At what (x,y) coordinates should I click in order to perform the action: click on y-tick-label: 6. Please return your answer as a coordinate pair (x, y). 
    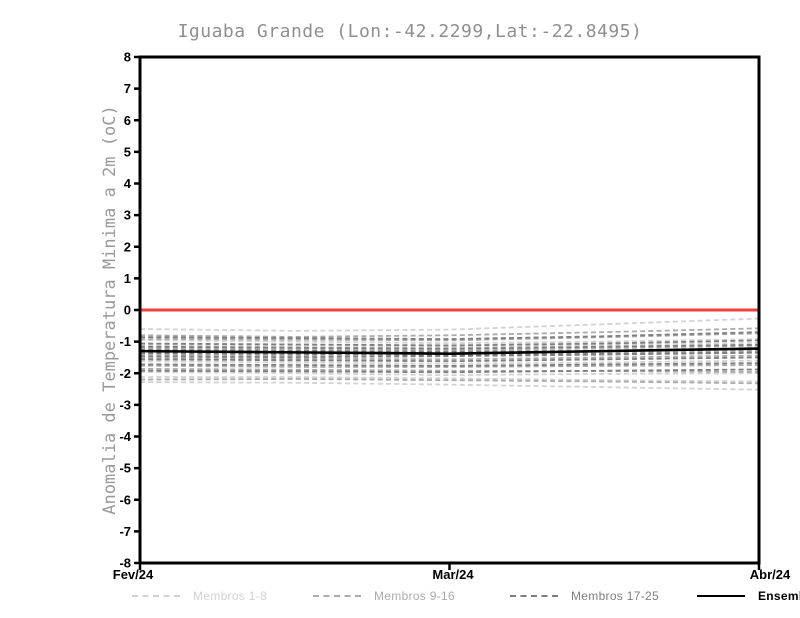
    Looking at the image, I should click on (127, 120).